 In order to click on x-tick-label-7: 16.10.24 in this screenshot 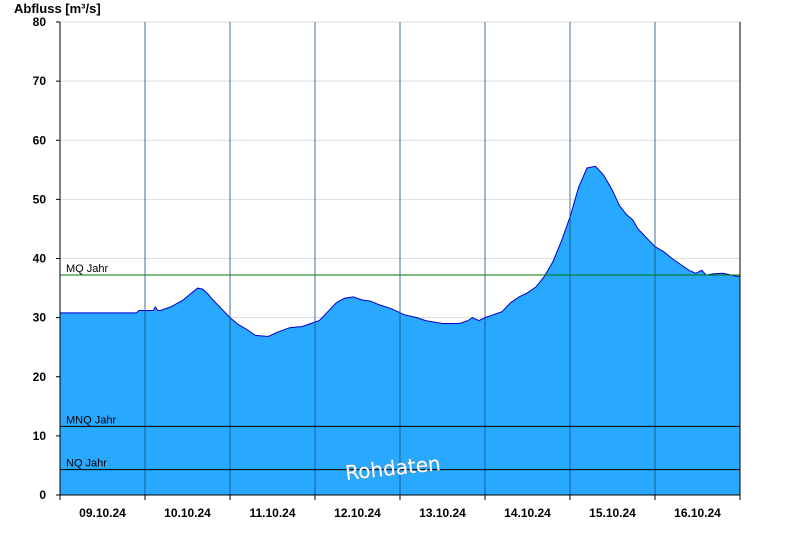, I will do `click(697, 513)`.